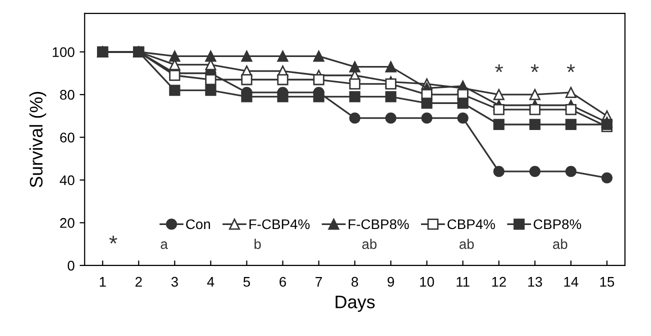 The height and width of the screenshot is (336, 651). I want to click on y-axis-title: Survival (%), so click(37, 140).